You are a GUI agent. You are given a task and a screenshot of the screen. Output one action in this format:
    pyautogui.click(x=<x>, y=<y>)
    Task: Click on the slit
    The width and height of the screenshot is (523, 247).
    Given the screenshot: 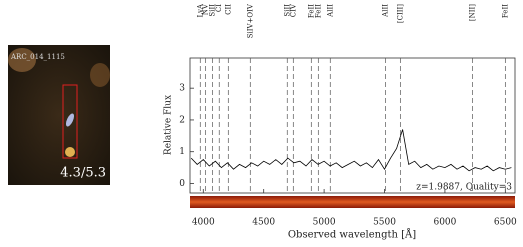 What is the action you would take?
    pyautogui.click(x=70, y=121)
    